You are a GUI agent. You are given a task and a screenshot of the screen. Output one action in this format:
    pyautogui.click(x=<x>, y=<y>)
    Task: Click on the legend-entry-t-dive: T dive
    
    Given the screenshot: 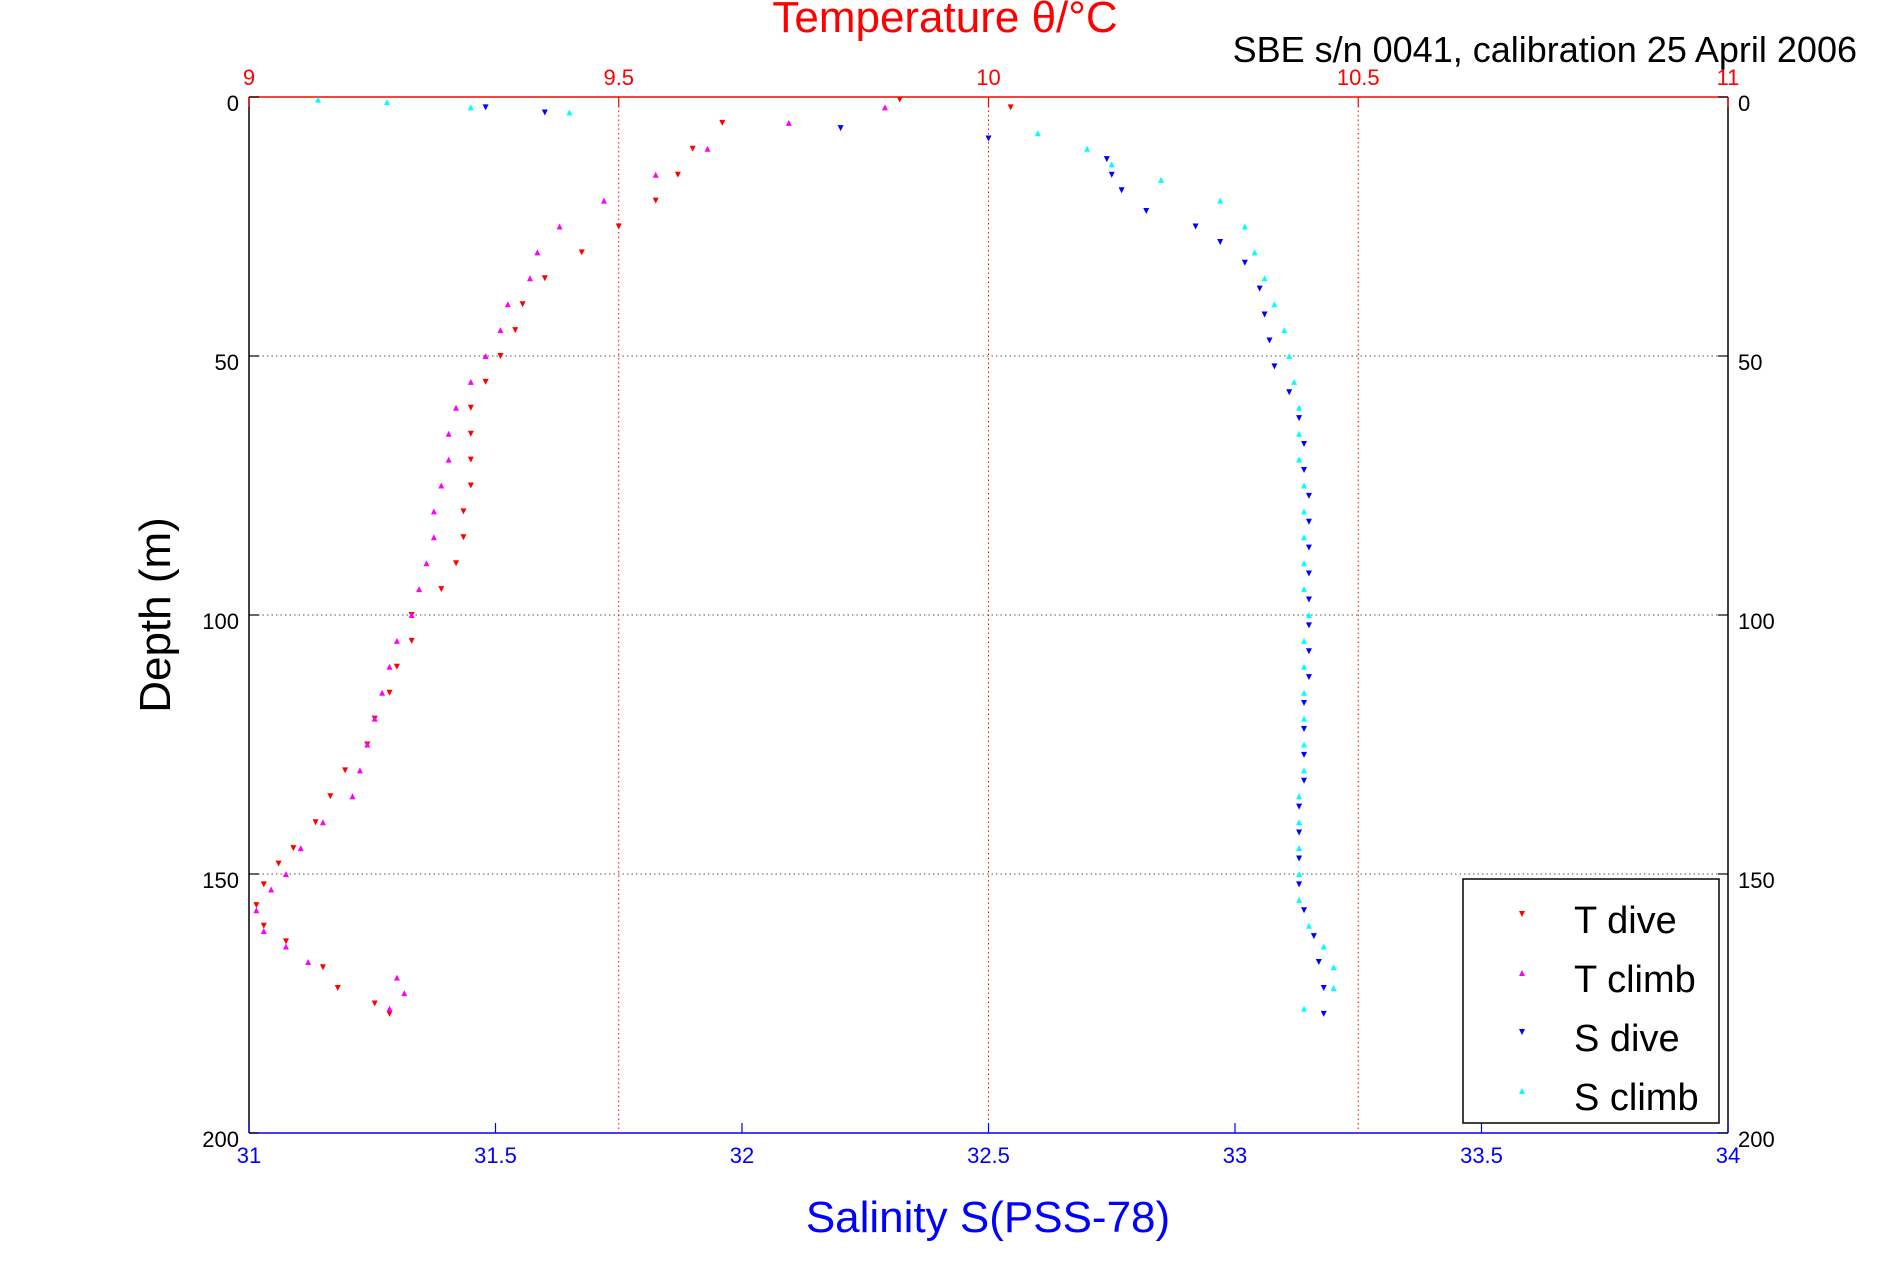 What is the action you would take?
    pyautogui.click(x=1598, y=921)
    